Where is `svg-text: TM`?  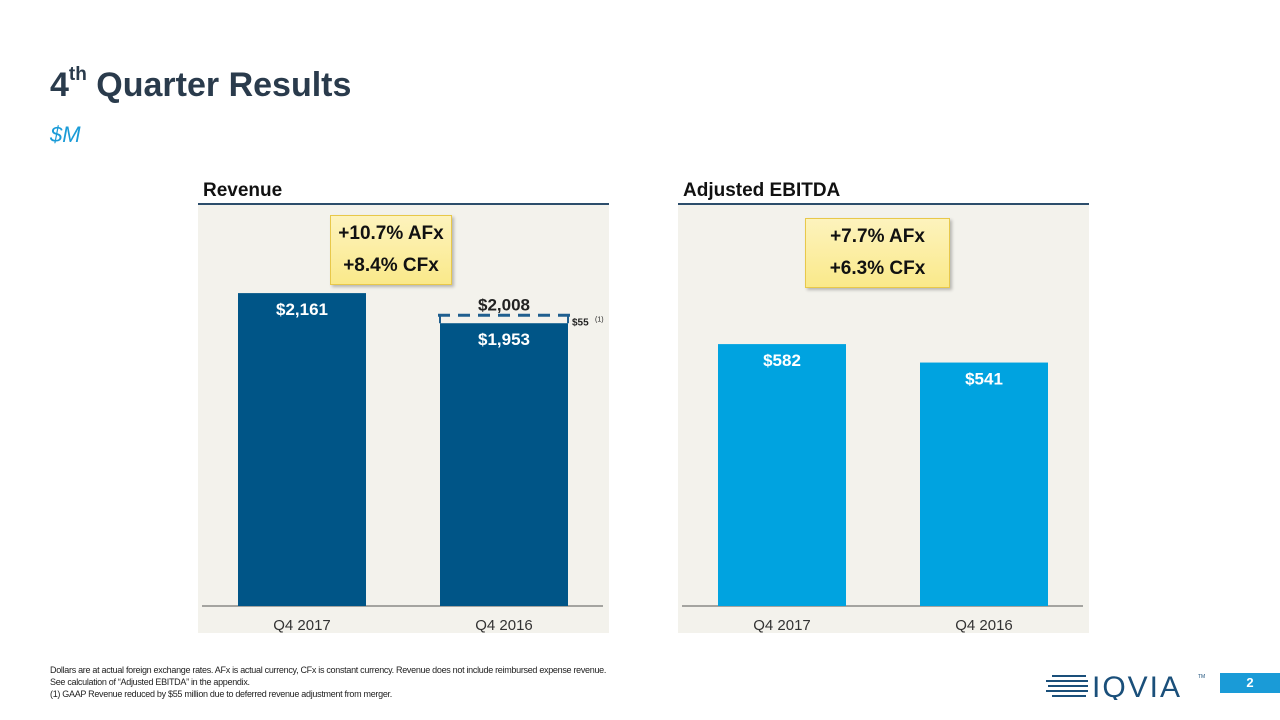 svg-text: TM is located at coordinates (1201, 677).